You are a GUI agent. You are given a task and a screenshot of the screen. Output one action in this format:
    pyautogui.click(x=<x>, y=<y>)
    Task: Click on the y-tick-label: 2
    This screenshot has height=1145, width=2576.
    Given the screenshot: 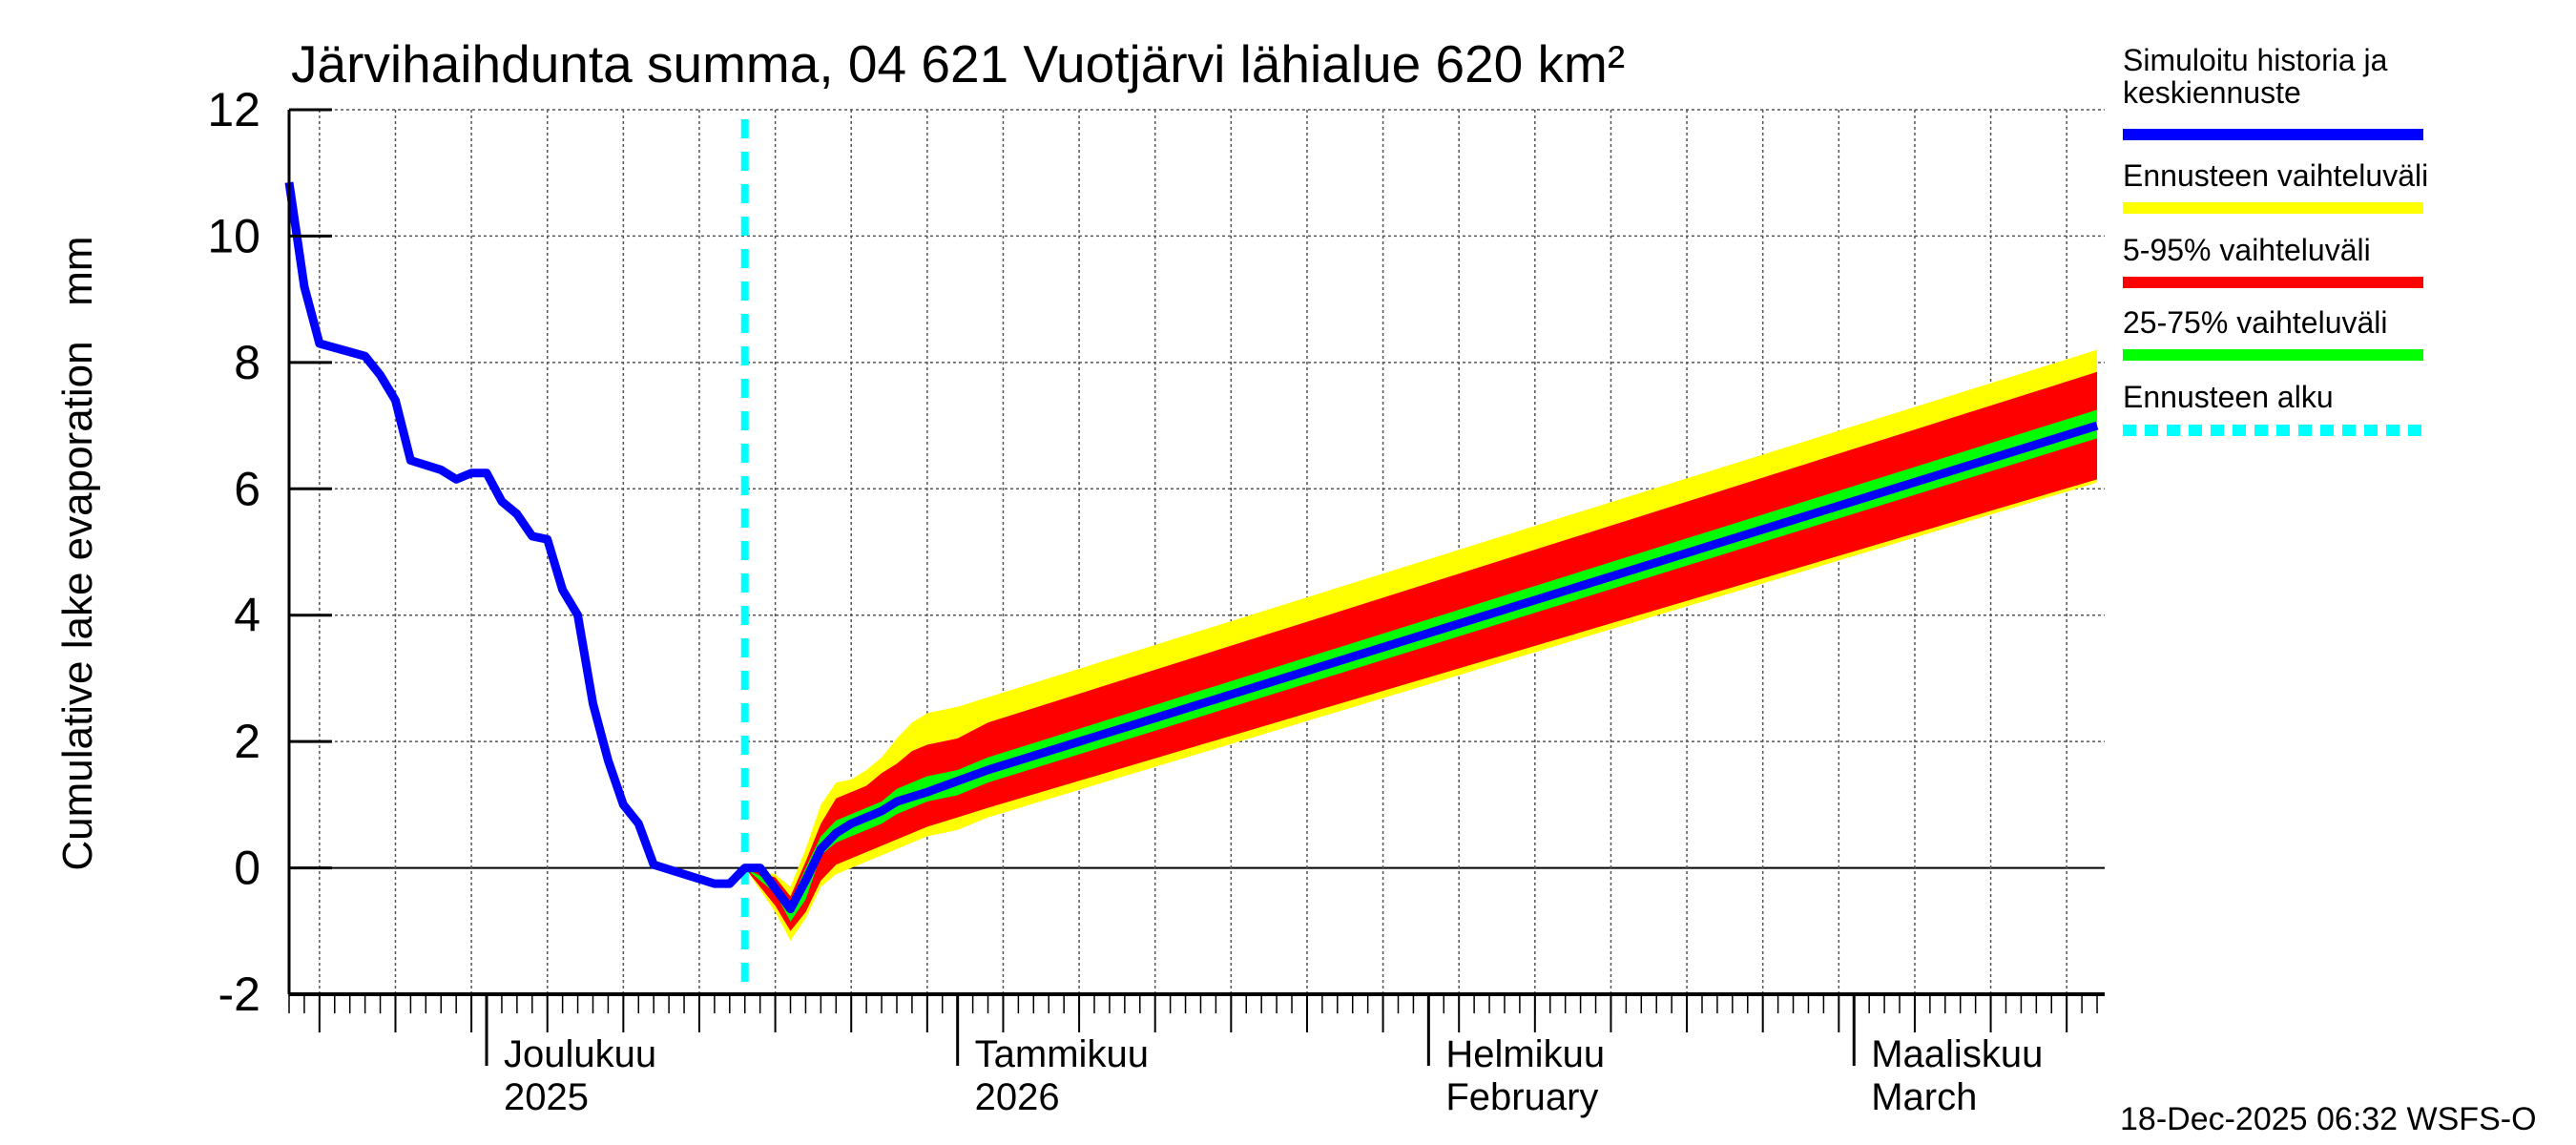 What is the action you would take?
    pyautogui.click(x=247, y=741)
    